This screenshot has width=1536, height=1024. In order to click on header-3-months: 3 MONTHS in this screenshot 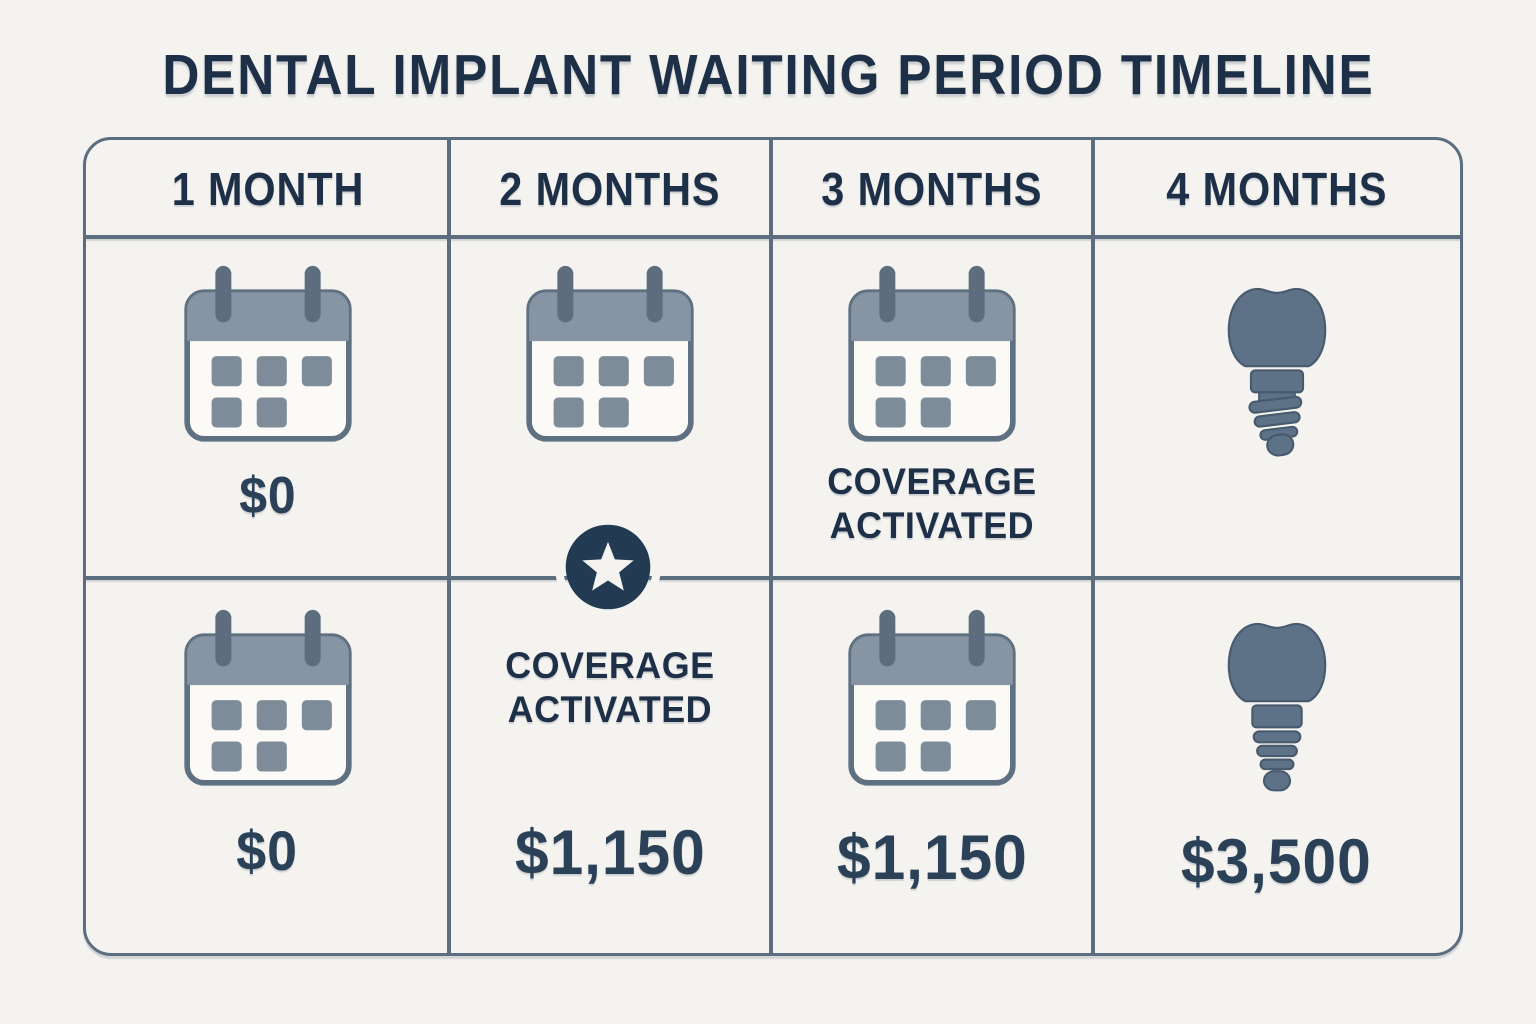, I will do `click(932, 188)`.